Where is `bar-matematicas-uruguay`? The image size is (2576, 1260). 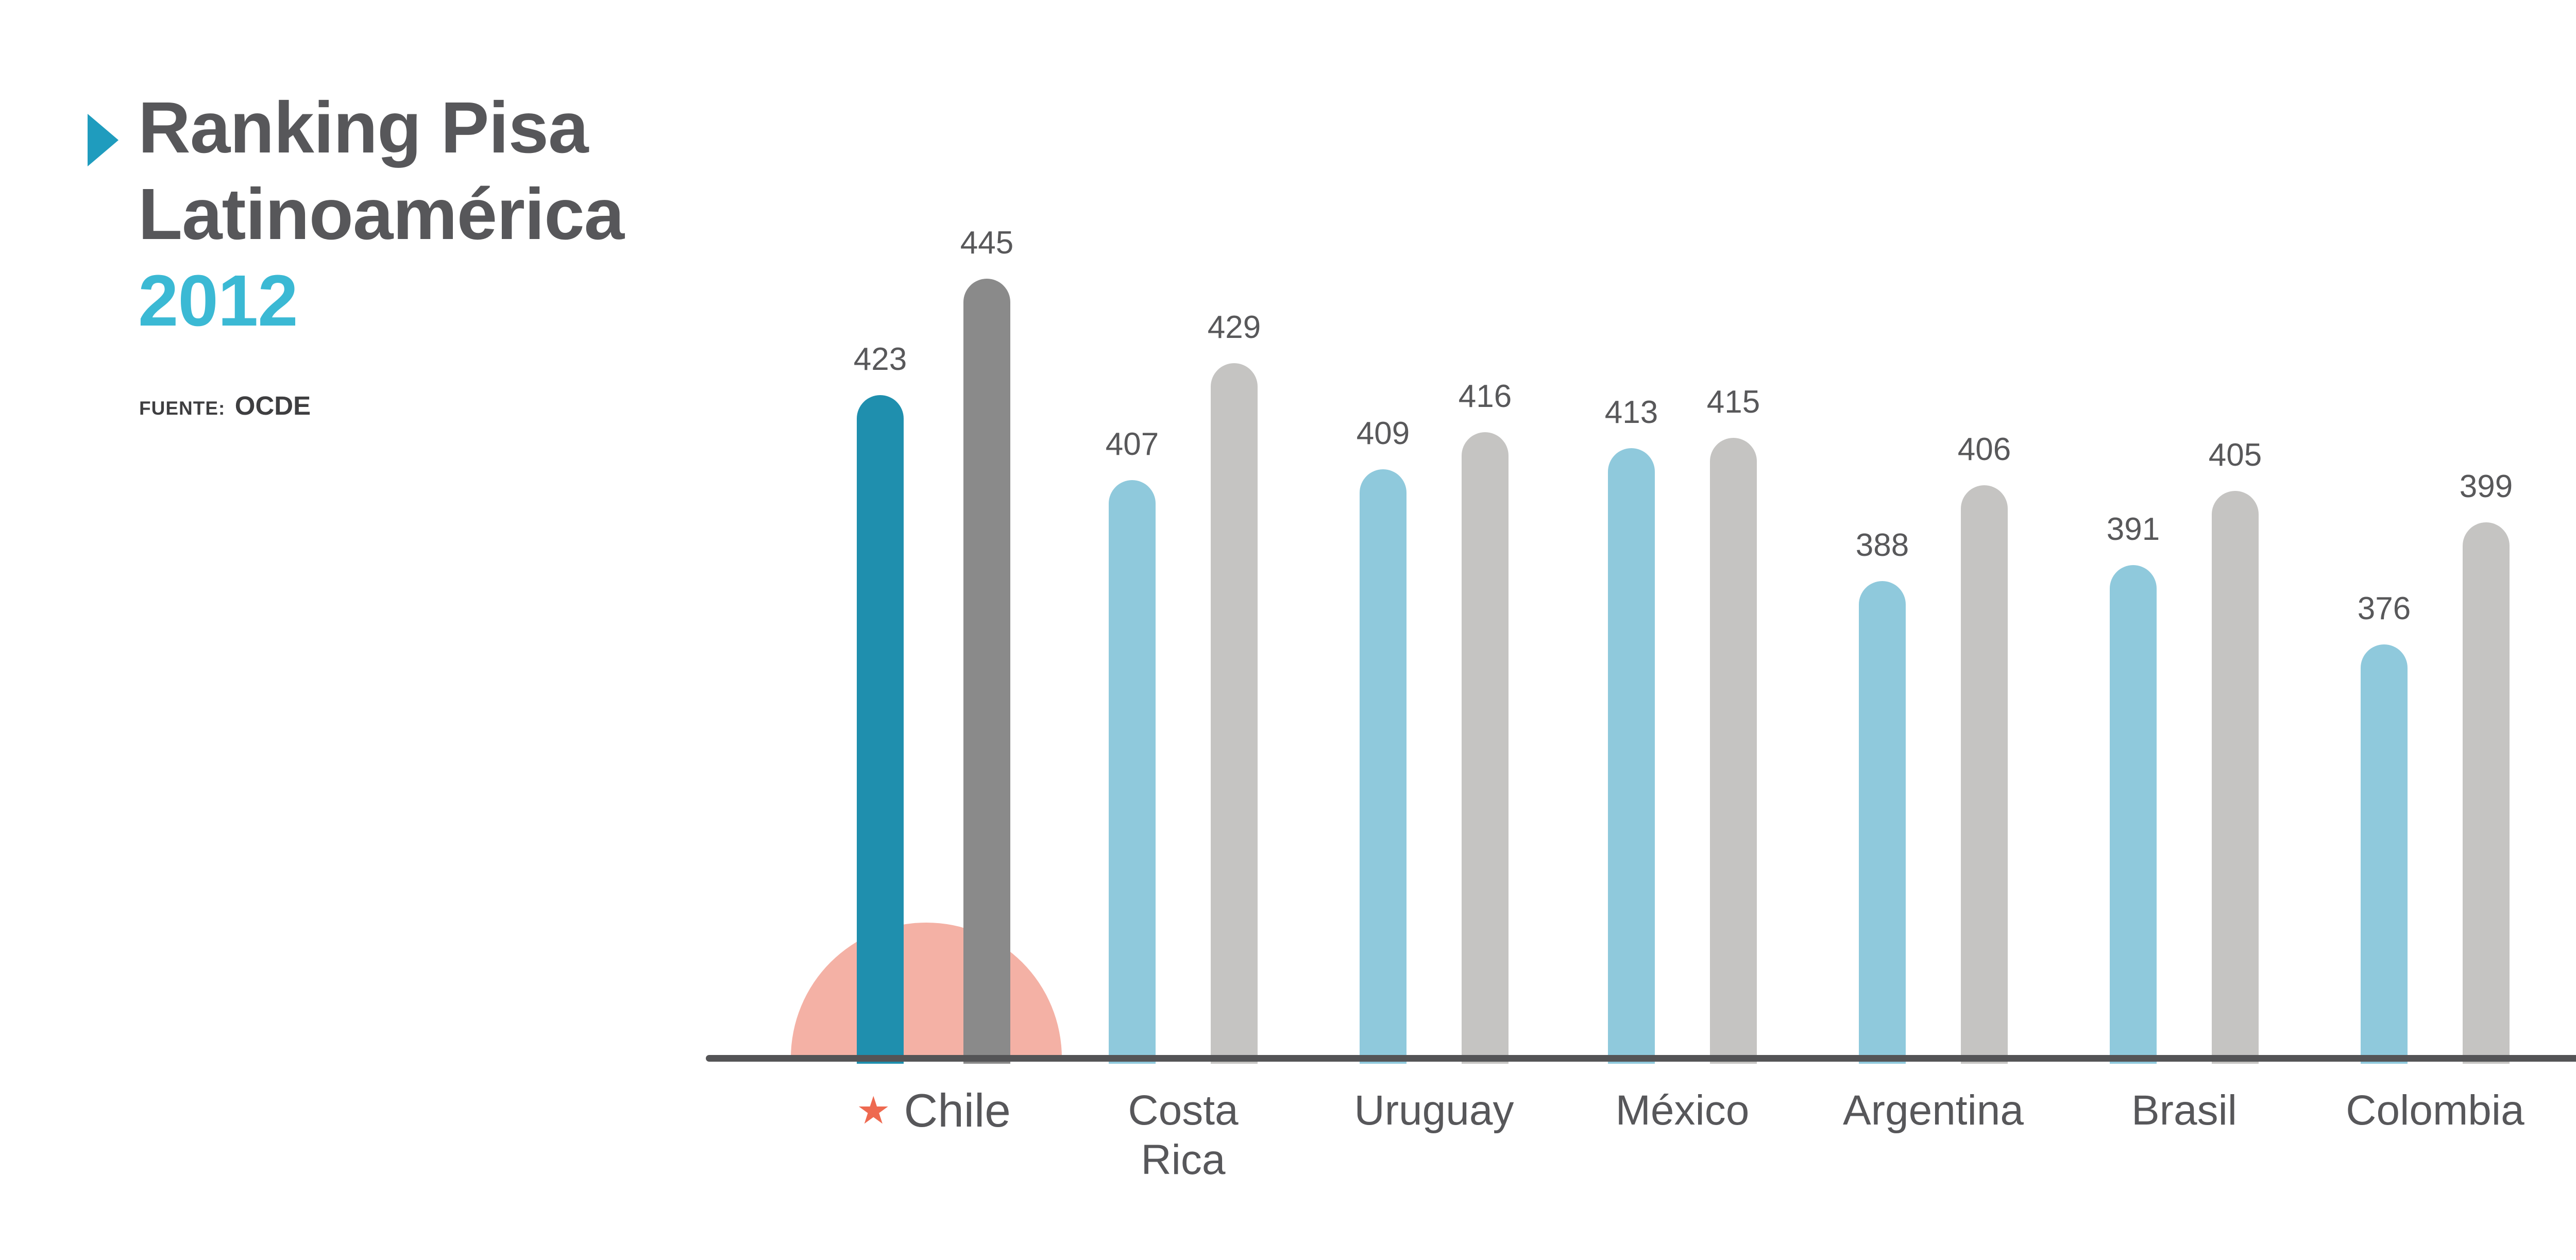 bar-matematicas-uruguay is located at coordinates (1485, 748).